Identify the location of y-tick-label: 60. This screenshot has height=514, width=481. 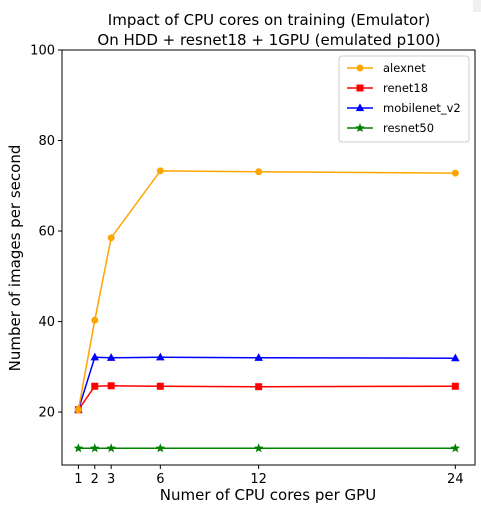
(46, 232).